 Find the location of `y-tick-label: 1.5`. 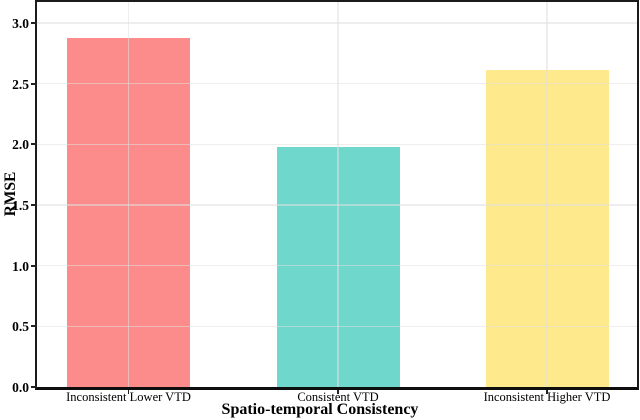

y-tick-label: 1.5 is located at coordinates (20, 205).